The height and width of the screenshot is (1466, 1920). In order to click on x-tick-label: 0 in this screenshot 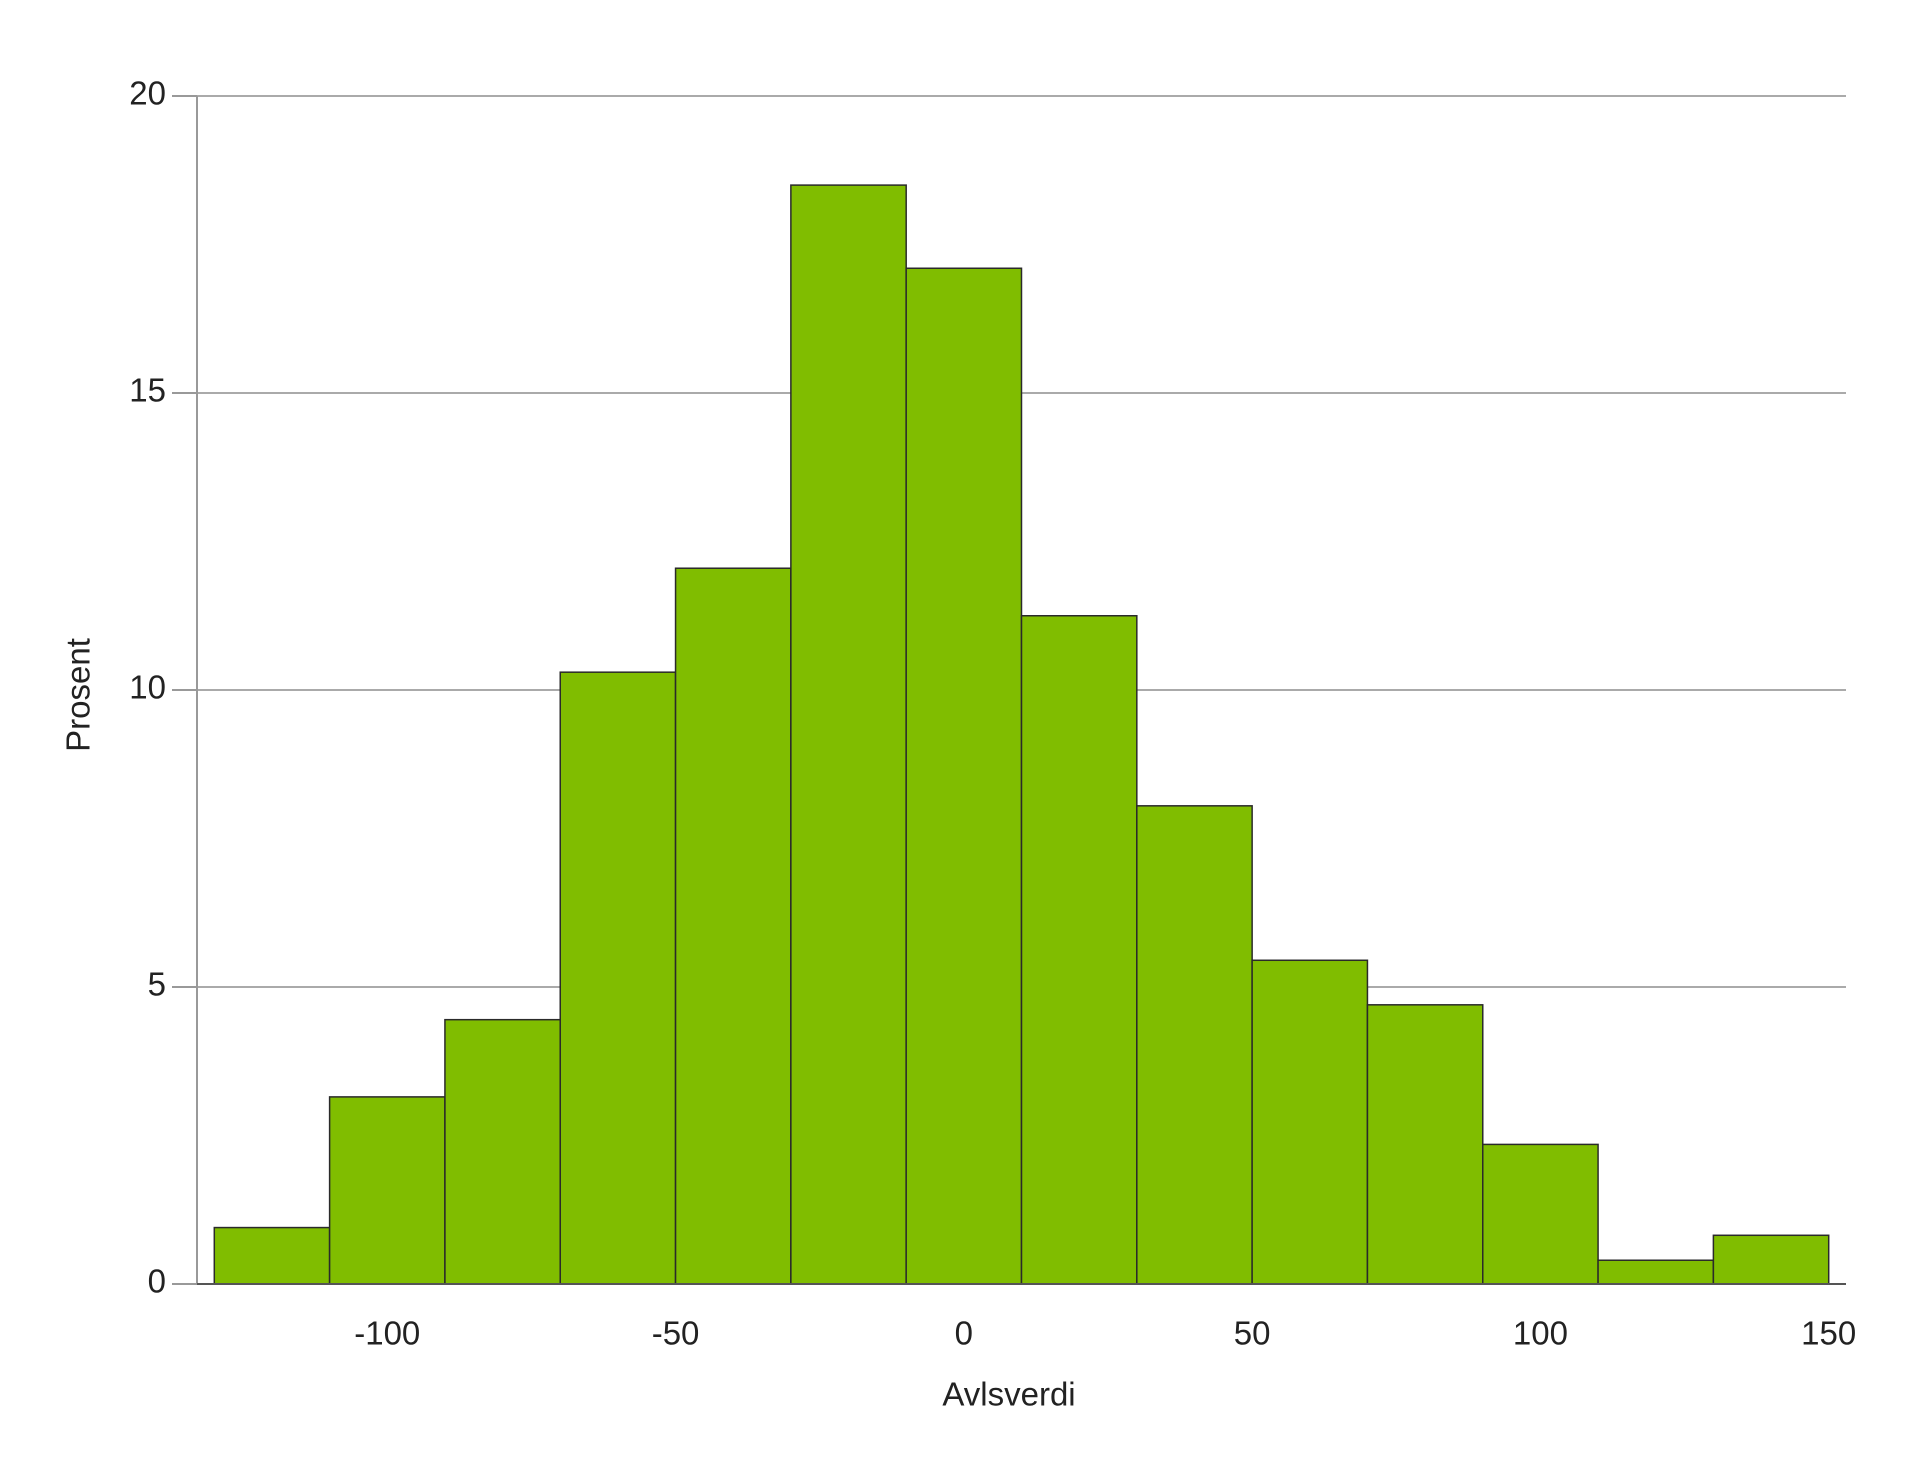, I will do `click(964, 1333)`.